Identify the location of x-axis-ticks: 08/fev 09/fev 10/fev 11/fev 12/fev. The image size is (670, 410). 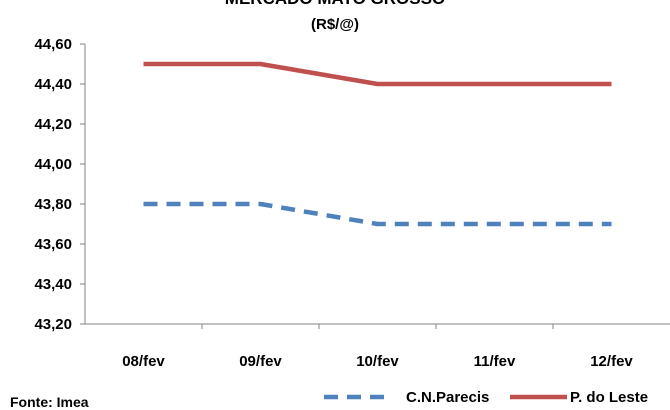
(377, 347).